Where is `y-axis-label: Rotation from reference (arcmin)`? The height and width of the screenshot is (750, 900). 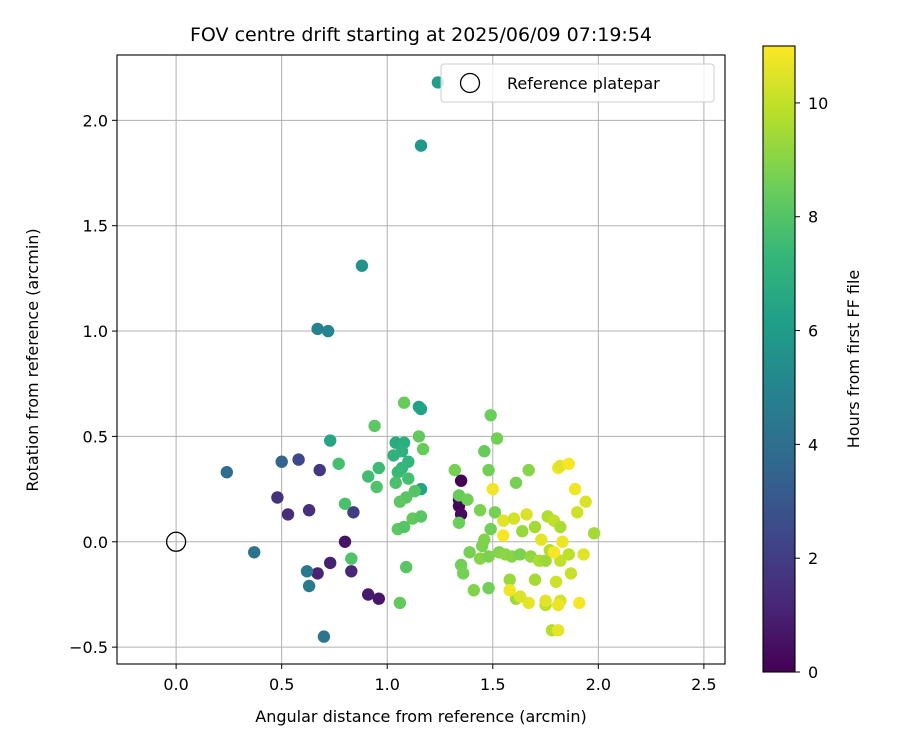 y-axis-label: Rotation from reference (arcmin) is located at coordinates (32, 359).